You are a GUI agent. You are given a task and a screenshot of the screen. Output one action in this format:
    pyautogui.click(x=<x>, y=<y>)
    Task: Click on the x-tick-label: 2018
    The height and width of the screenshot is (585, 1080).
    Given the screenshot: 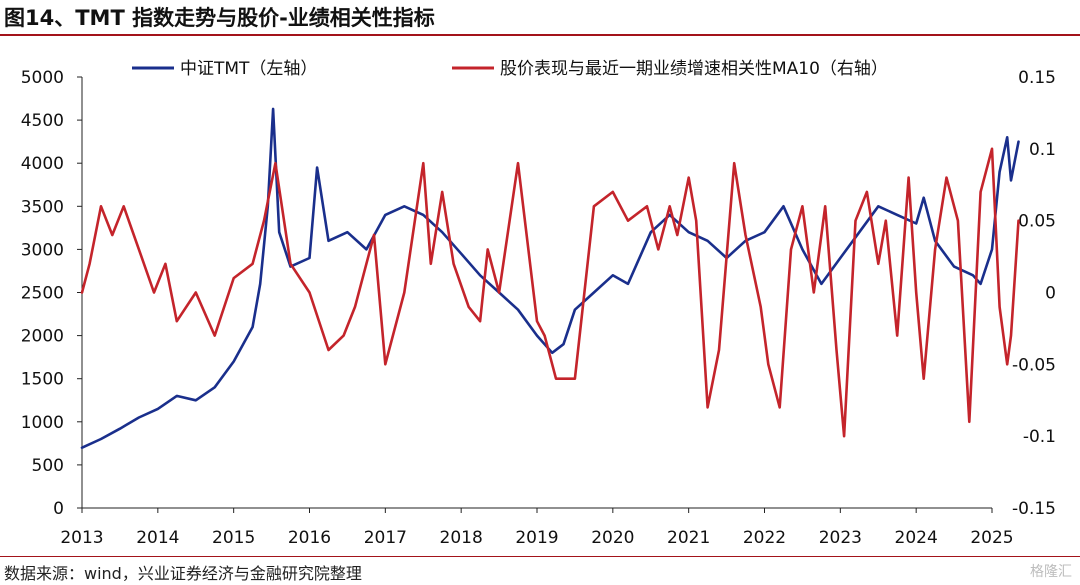 What is the action you would take?
    pyautogui.click(x=461, y=538)
    